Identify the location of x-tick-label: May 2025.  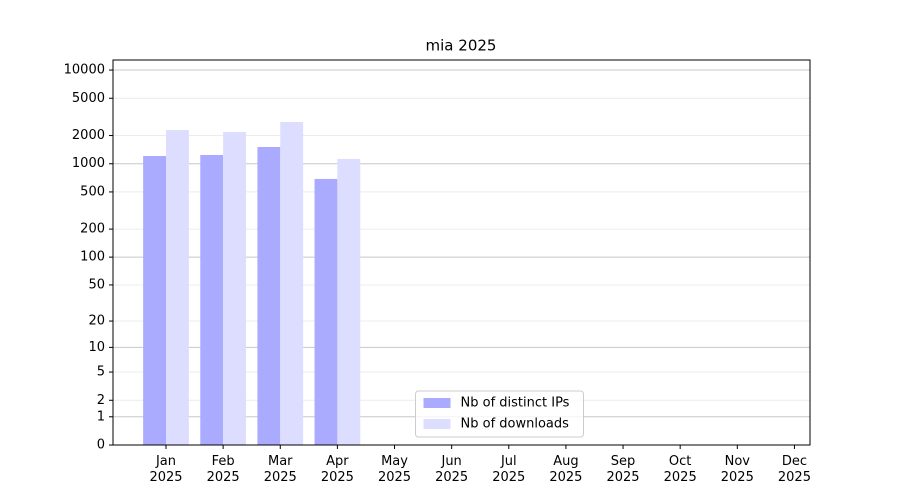
(394, 469).